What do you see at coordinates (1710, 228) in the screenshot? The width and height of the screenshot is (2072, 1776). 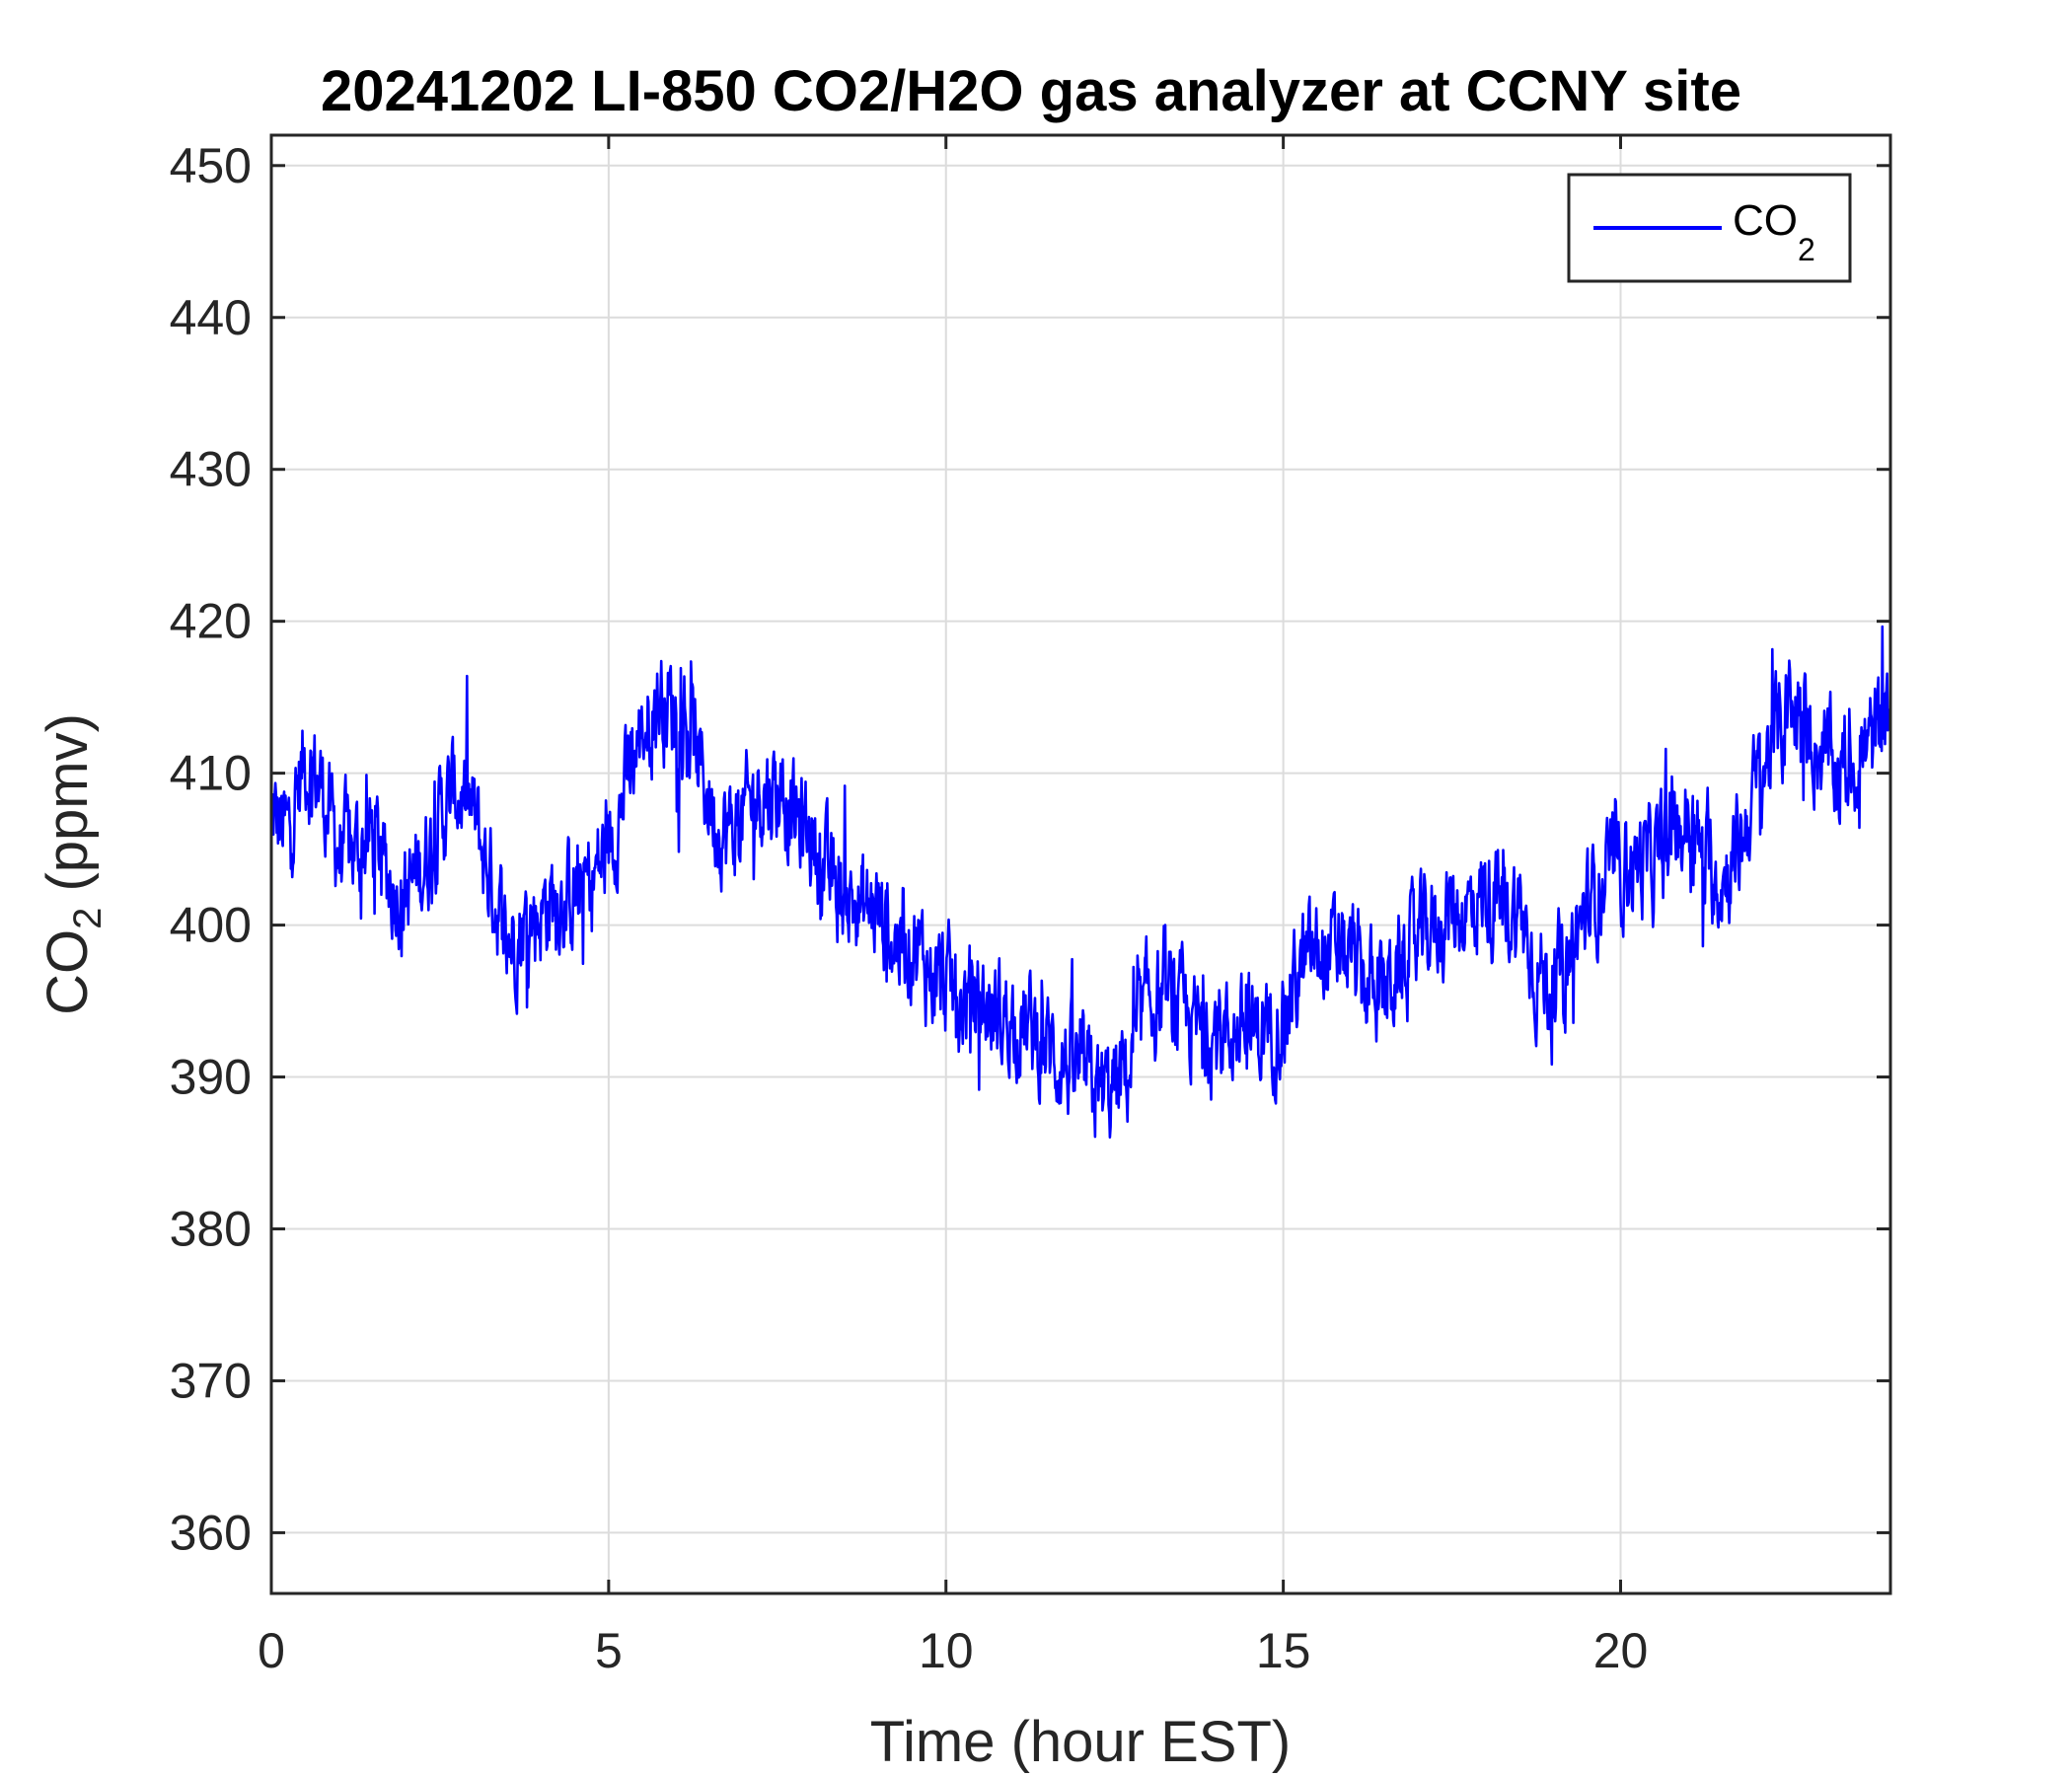 I see `legend: CO2` at bounding box center [1710, 228].